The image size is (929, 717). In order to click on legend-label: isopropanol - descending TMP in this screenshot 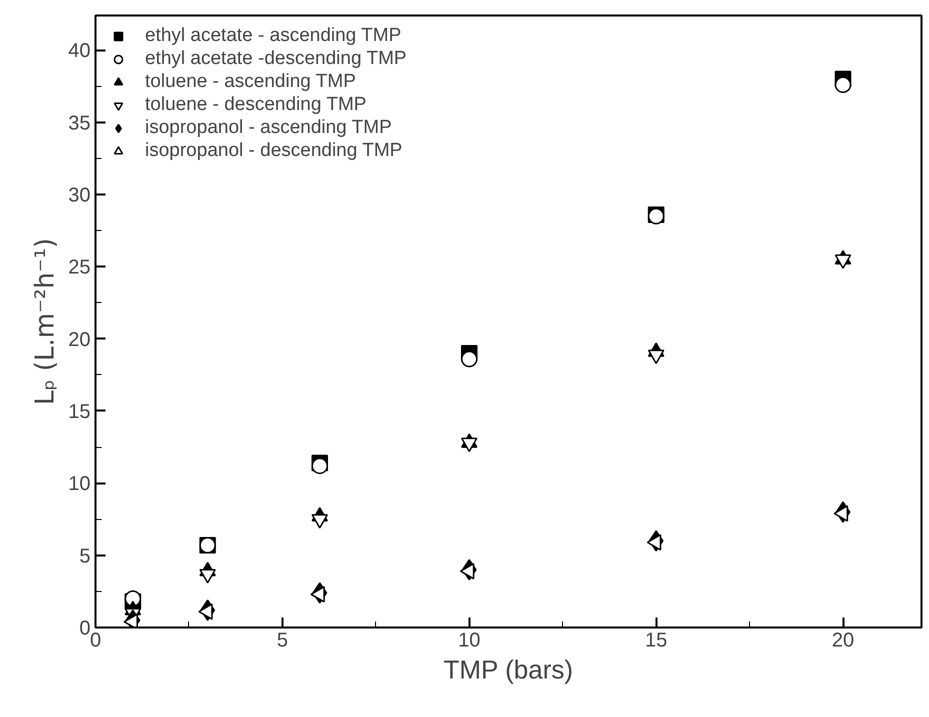, I will do `click(273, 151)`.